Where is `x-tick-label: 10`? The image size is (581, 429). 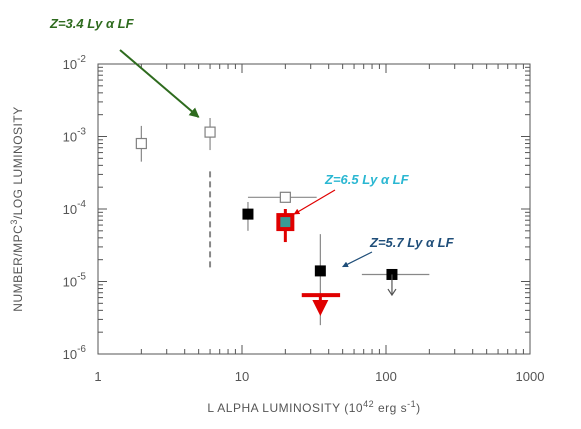 x-tick-label: 10 is located at coordinates (242, 376).